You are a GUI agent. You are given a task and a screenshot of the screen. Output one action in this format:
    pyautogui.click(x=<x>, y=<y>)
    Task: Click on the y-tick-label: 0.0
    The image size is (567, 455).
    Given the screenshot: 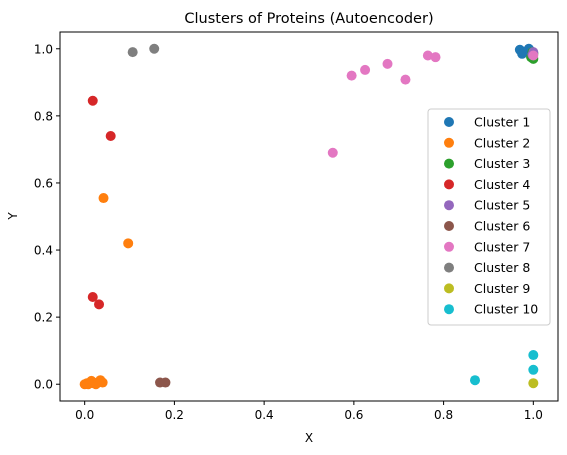 What is the action you would take?
    pyautogui.click(x=43, y=385)
    